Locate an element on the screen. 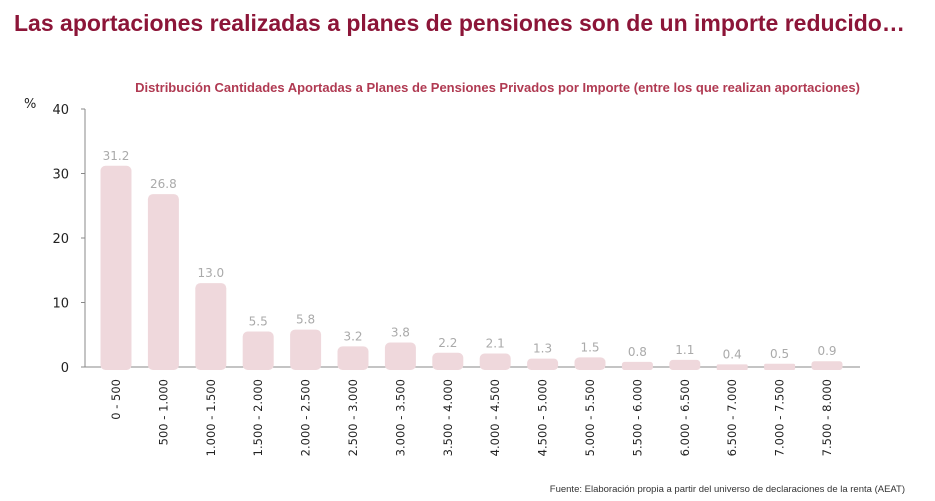 This screenshot has height=501, width=935. data-label: 0.4 is located at coordinates (732, 354).